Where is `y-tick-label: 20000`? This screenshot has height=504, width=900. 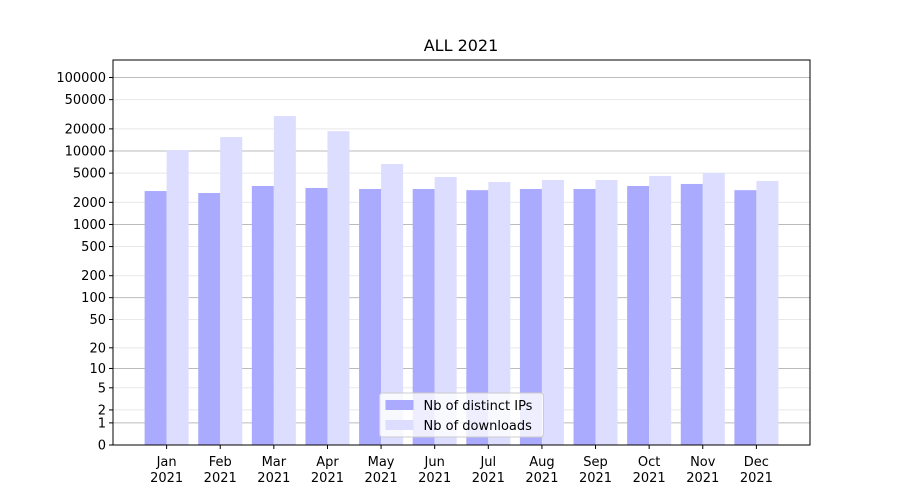
y-tick-label: 20000 is located at coordinates (85, 129).